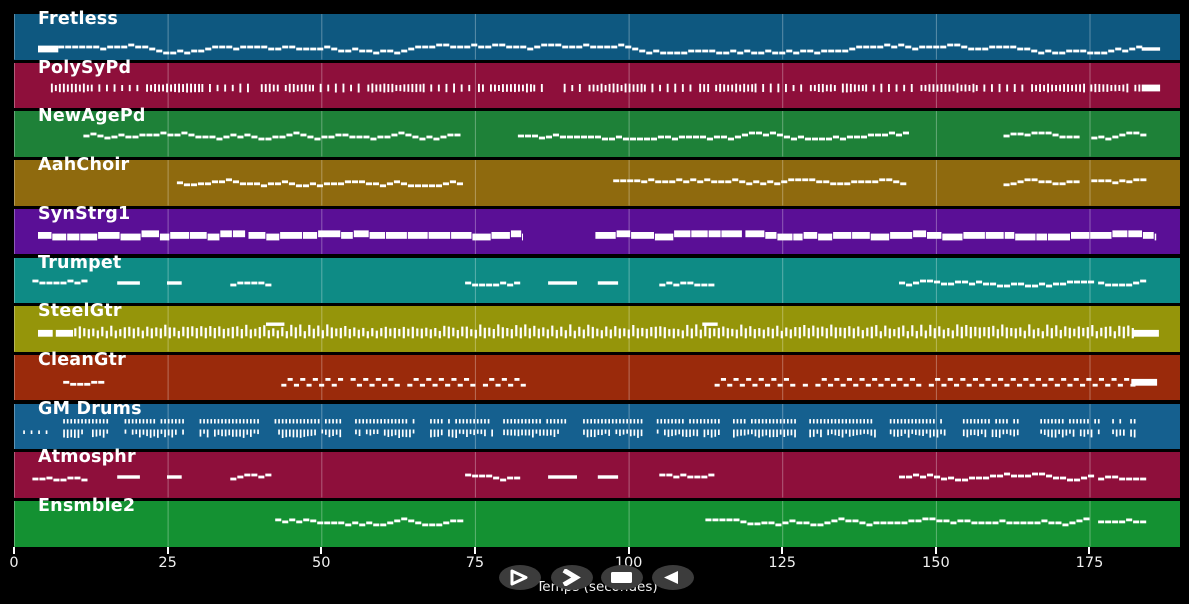 The height and width of the screenshot is (604, 1189). Describe the element at coordinates (85, 67) in the screenshot. I see `track-label: PolySyPd` at that location.